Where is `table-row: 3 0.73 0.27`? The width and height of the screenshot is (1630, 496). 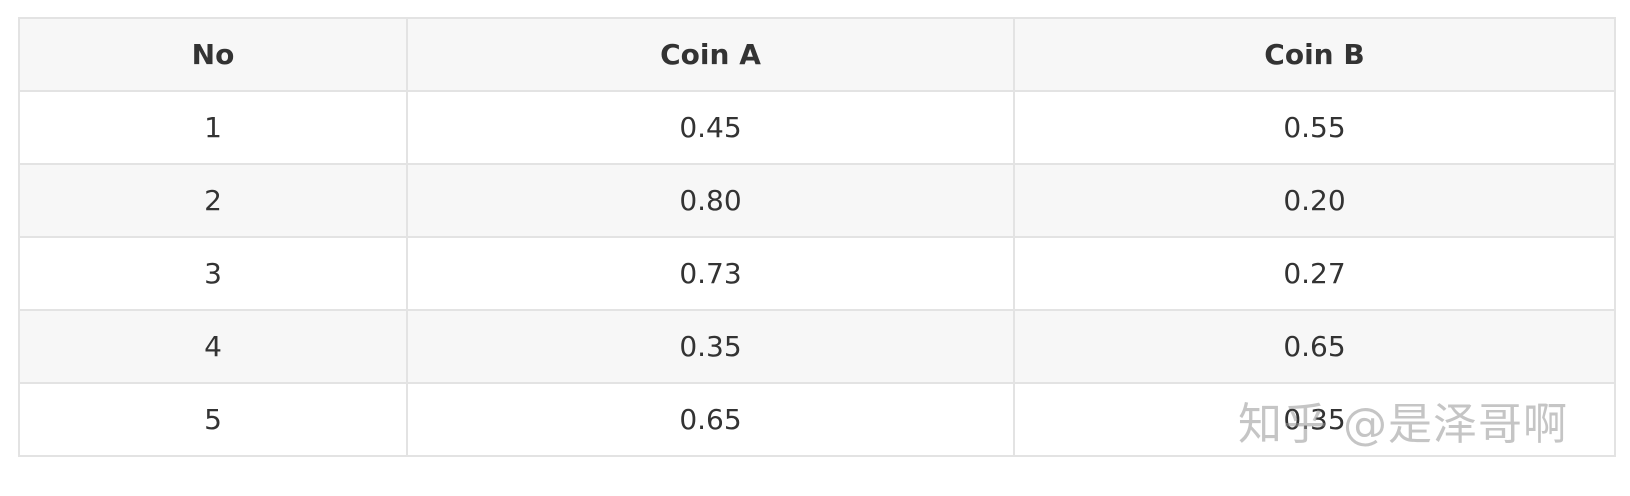 table-row: 3 0.73 0.27 is located at coordinates (817, 273).